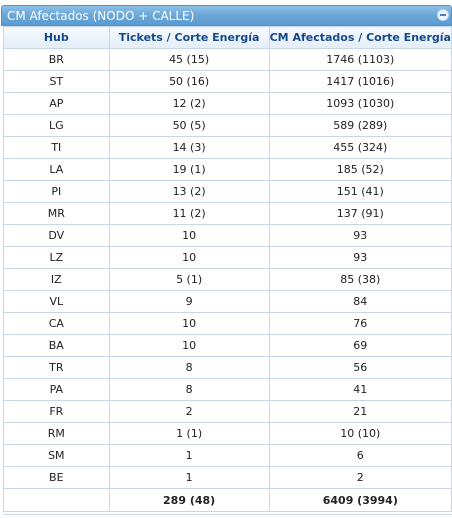 This screenshot has width=452, height=518. What do you see at coordinates (360, 477) in the screenshot?
I see `cm-afectados-cell: 2` at bounding box center [360, 477].